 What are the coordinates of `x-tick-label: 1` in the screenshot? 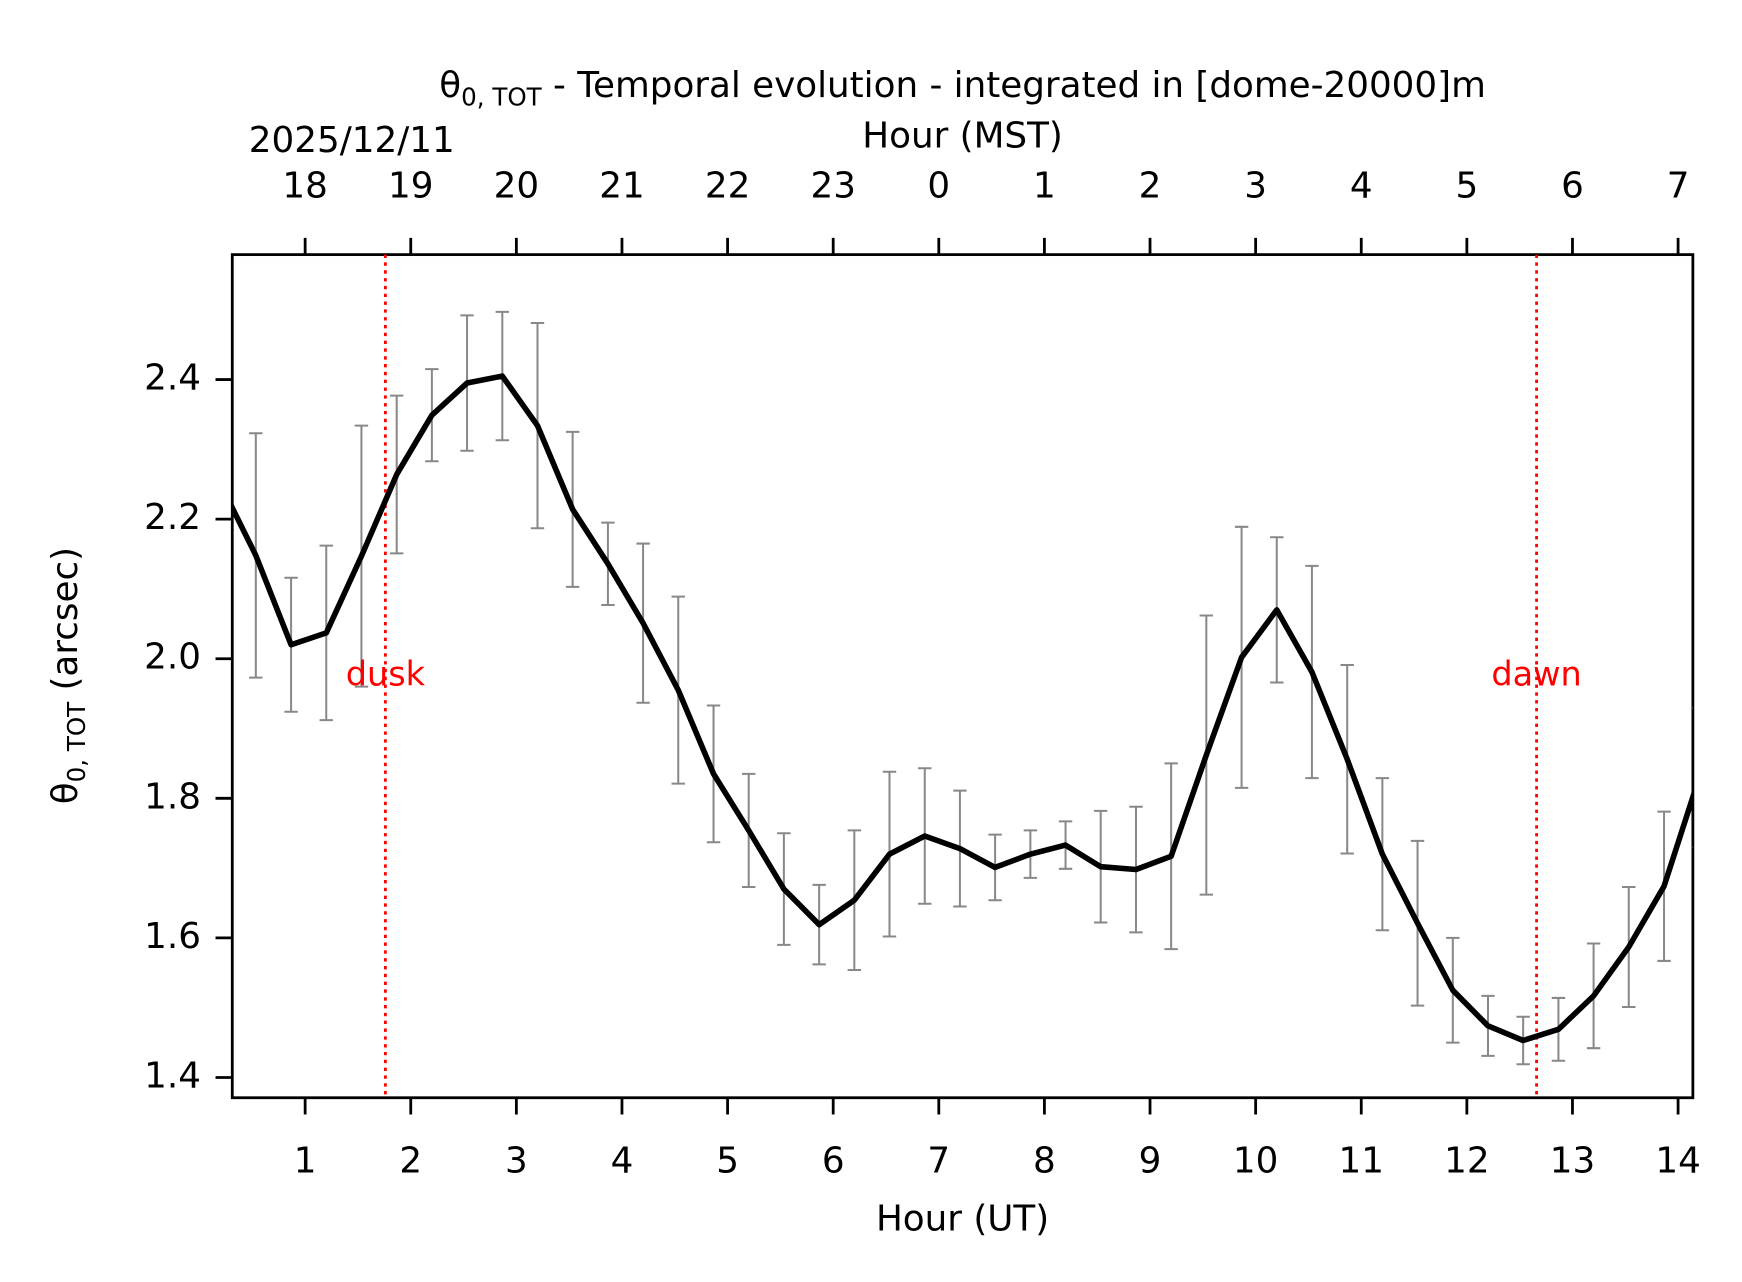 It's located at (305, 1161).